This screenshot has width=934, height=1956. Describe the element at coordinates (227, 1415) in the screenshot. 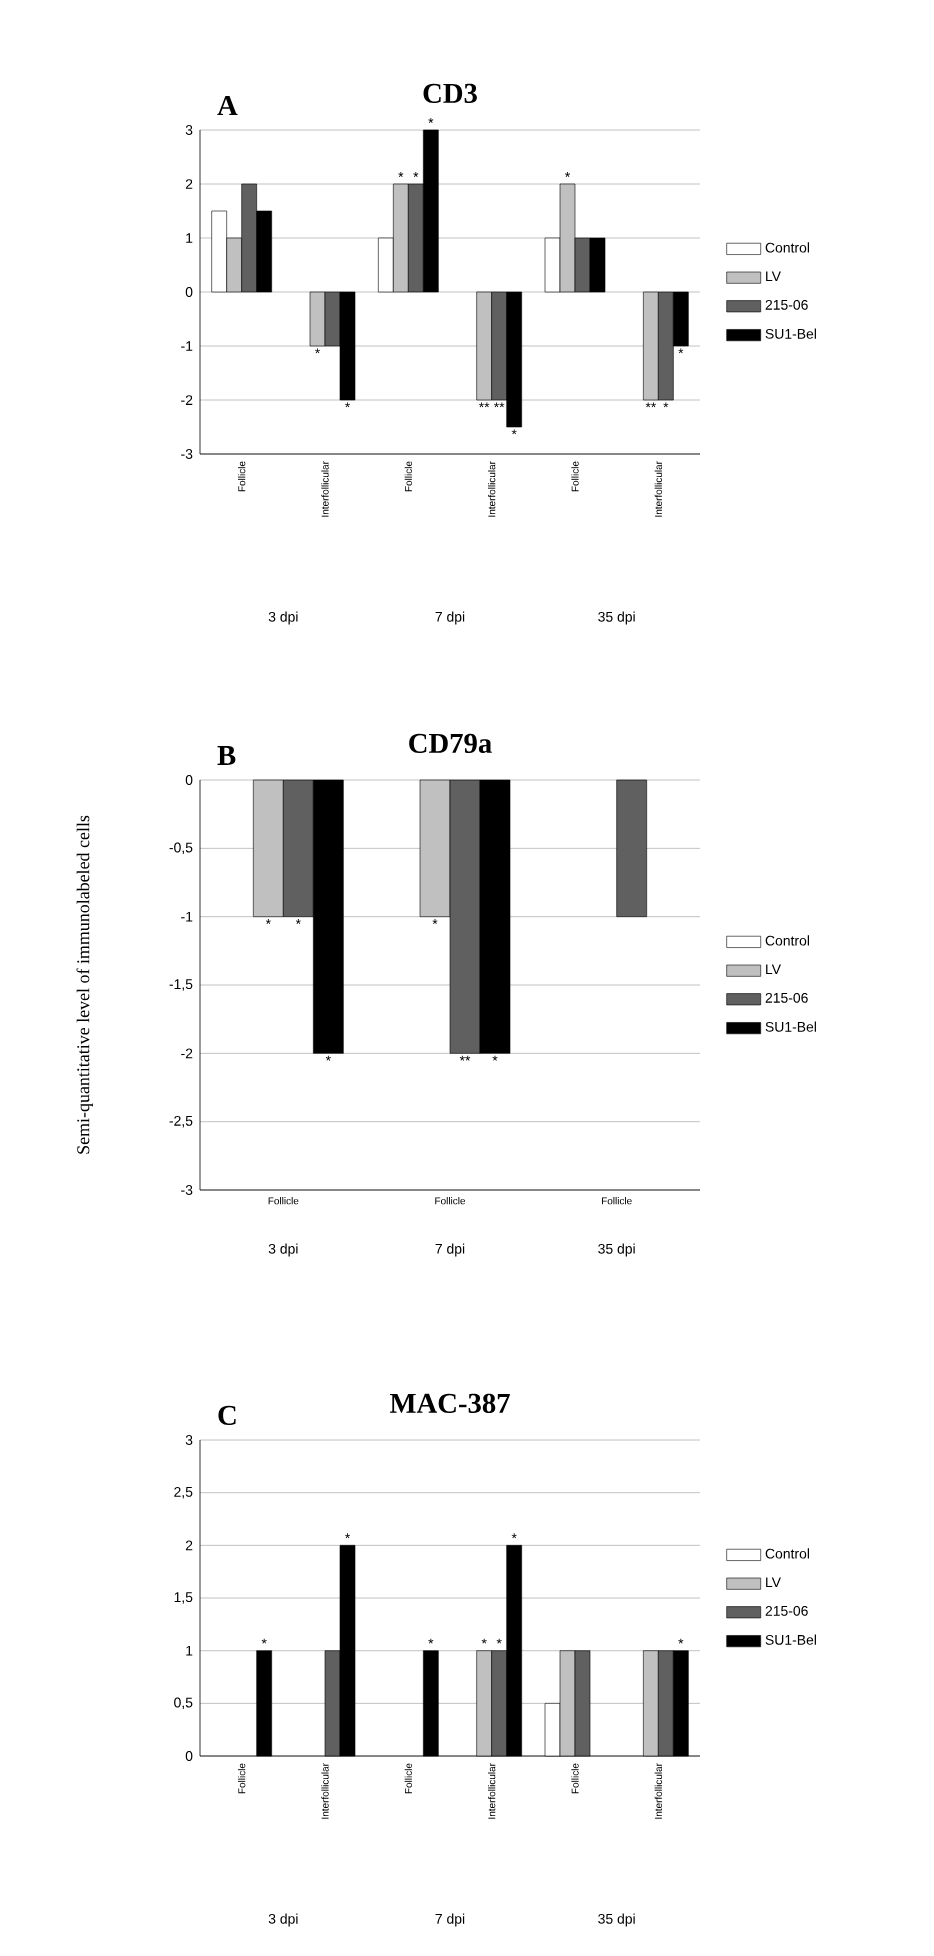

I see `text: C` at that location.